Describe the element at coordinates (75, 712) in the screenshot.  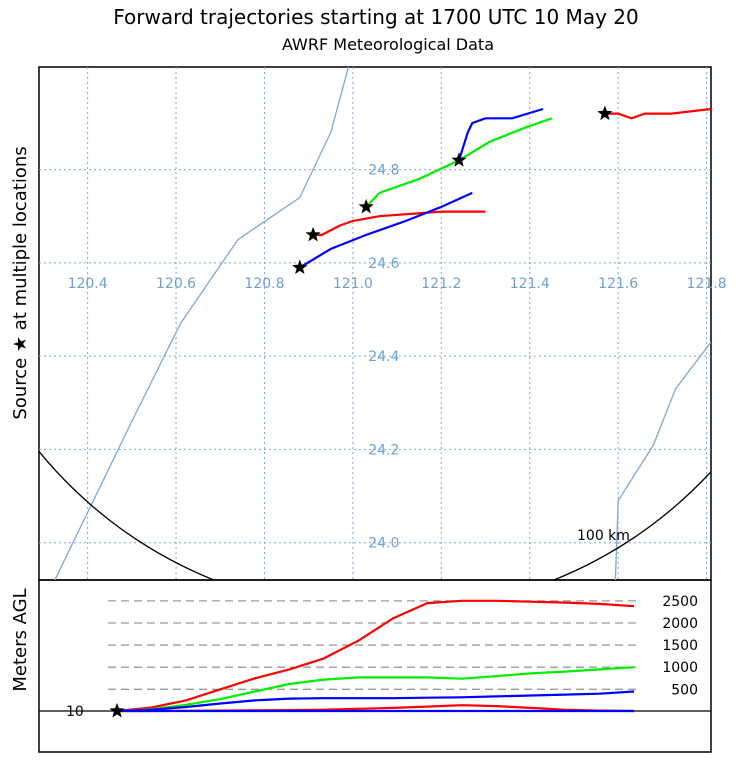
I see `altitude-start-label: 10` at that location.